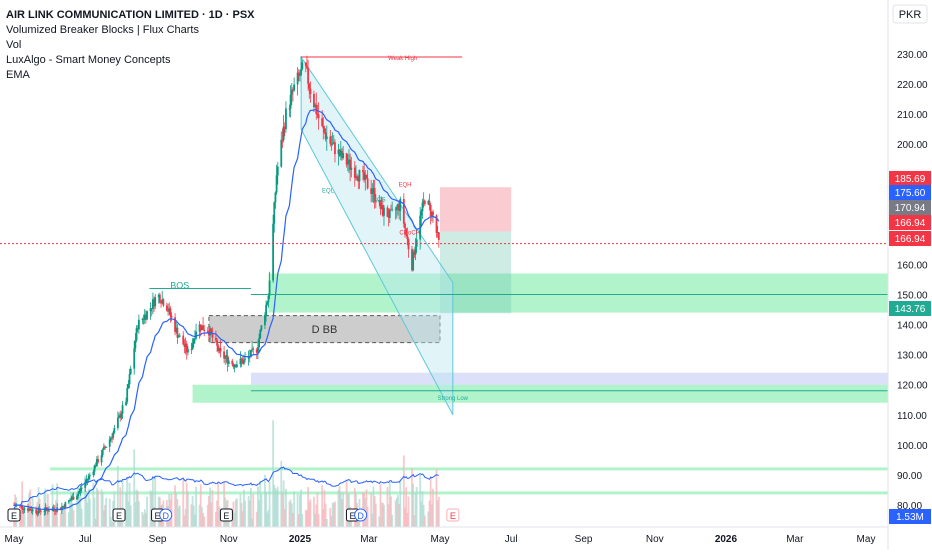 This screenshot has height=555, width=932. Describe the element at coordinates (910, 208) in the screenshot. I see `price-label: 170.94` at that location.